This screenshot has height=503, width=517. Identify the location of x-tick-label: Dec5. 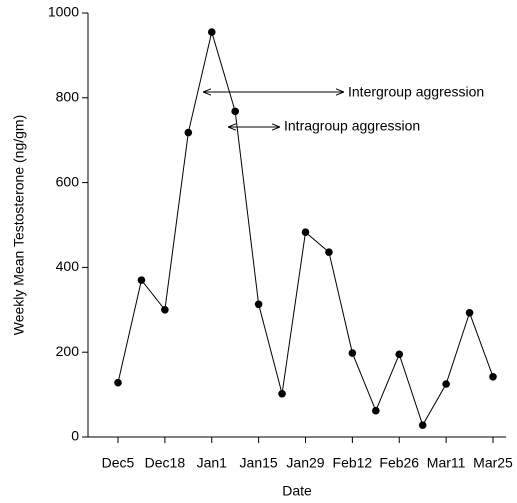
(118, 463).